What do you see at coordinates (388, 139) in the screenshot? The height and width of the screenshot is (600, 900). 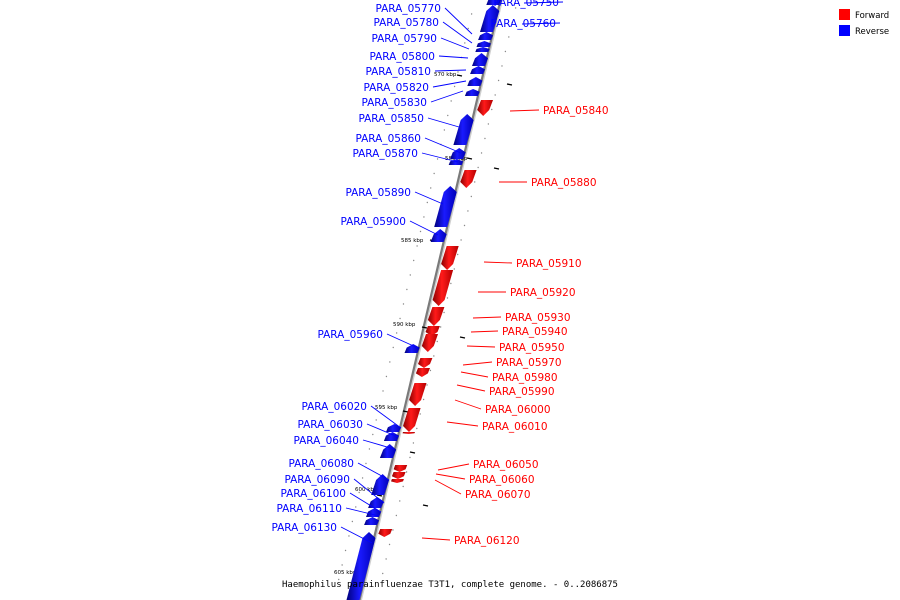 I see `gene-label-para-05860: PARA_05860` at bounding box center [388, 139].